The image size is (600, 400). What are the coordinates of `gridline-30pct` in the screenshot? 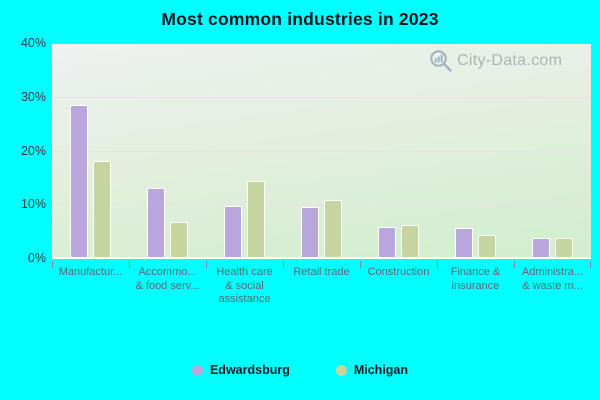 It's located at (321, 97).